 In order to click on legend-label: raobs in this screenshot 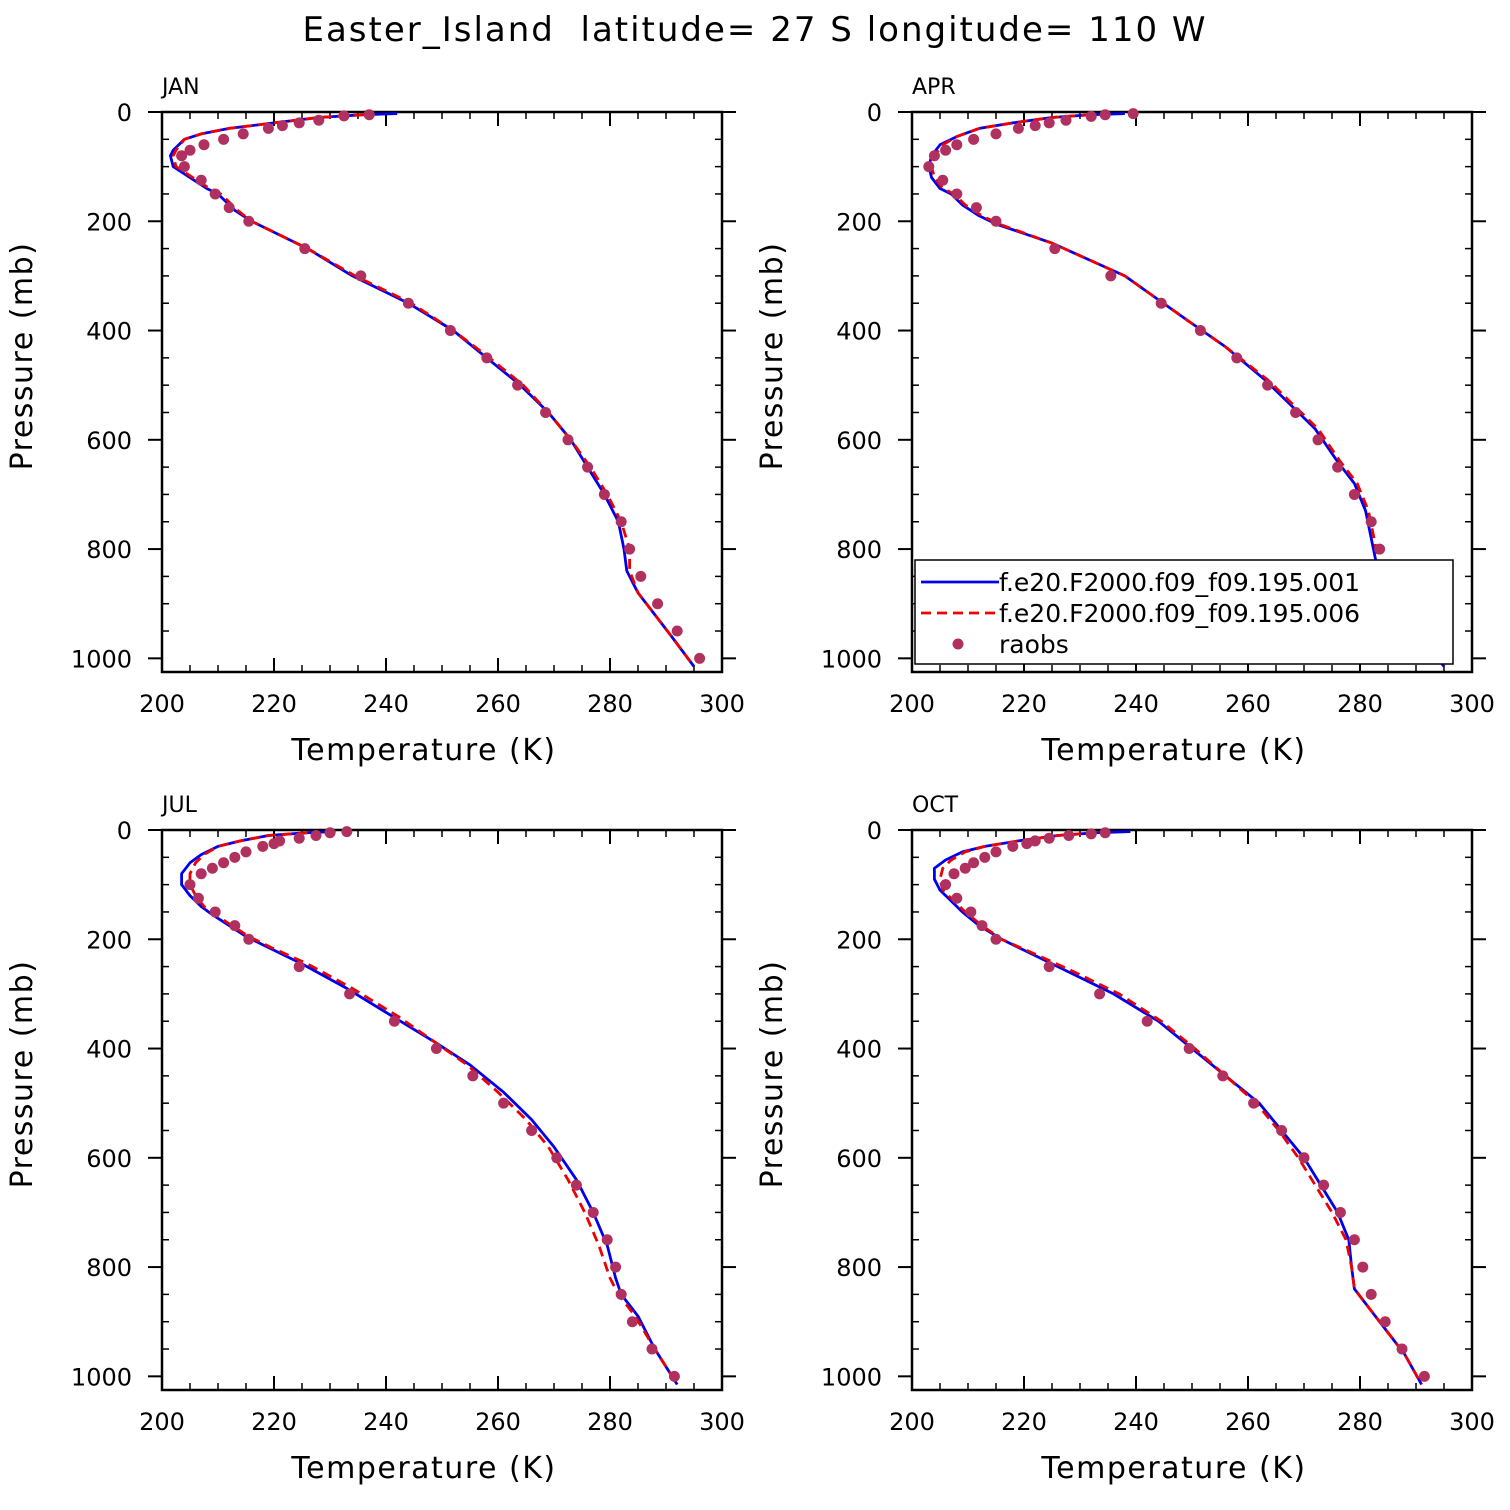, I will do `click(1034, 644)`.